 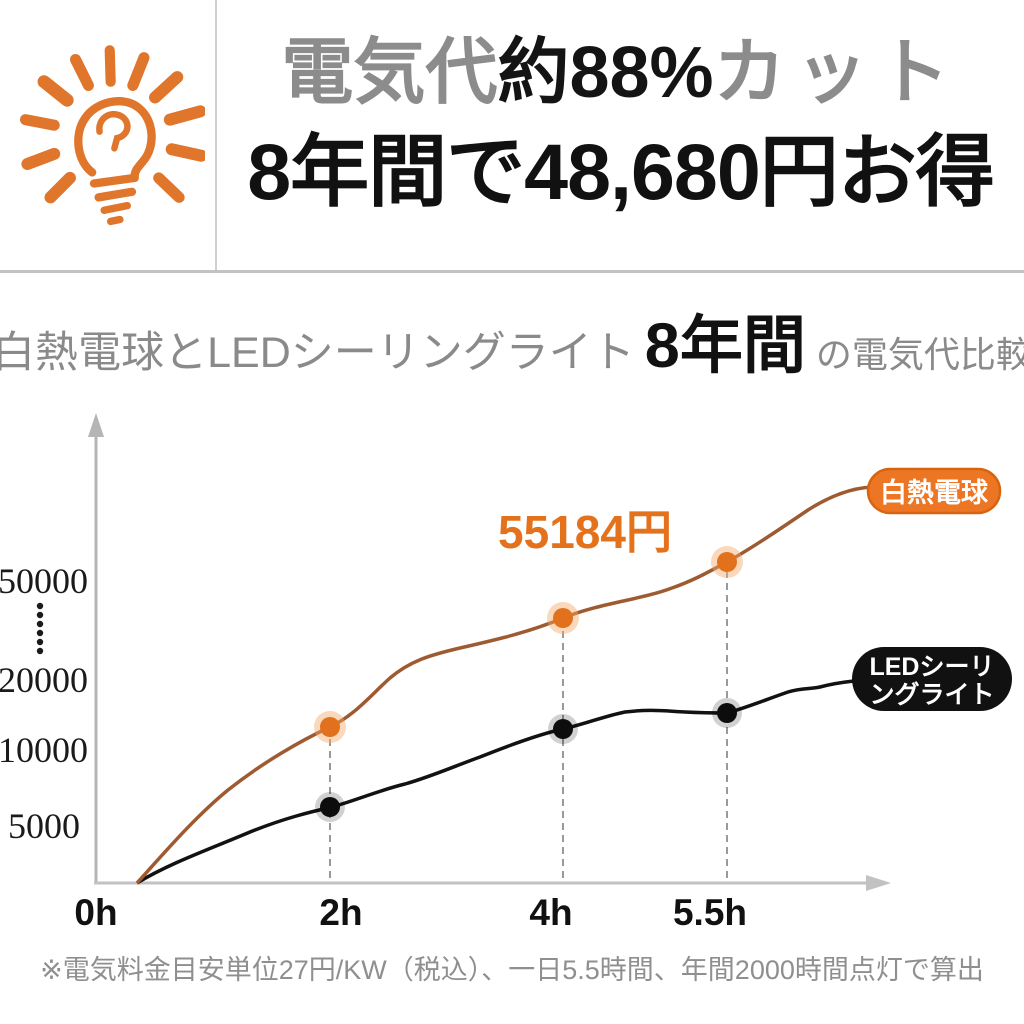 What do you see at coordinates (389, 73) in the screenshot?
I see `headline-part1: 電気代` at bounding box center [389, 73].